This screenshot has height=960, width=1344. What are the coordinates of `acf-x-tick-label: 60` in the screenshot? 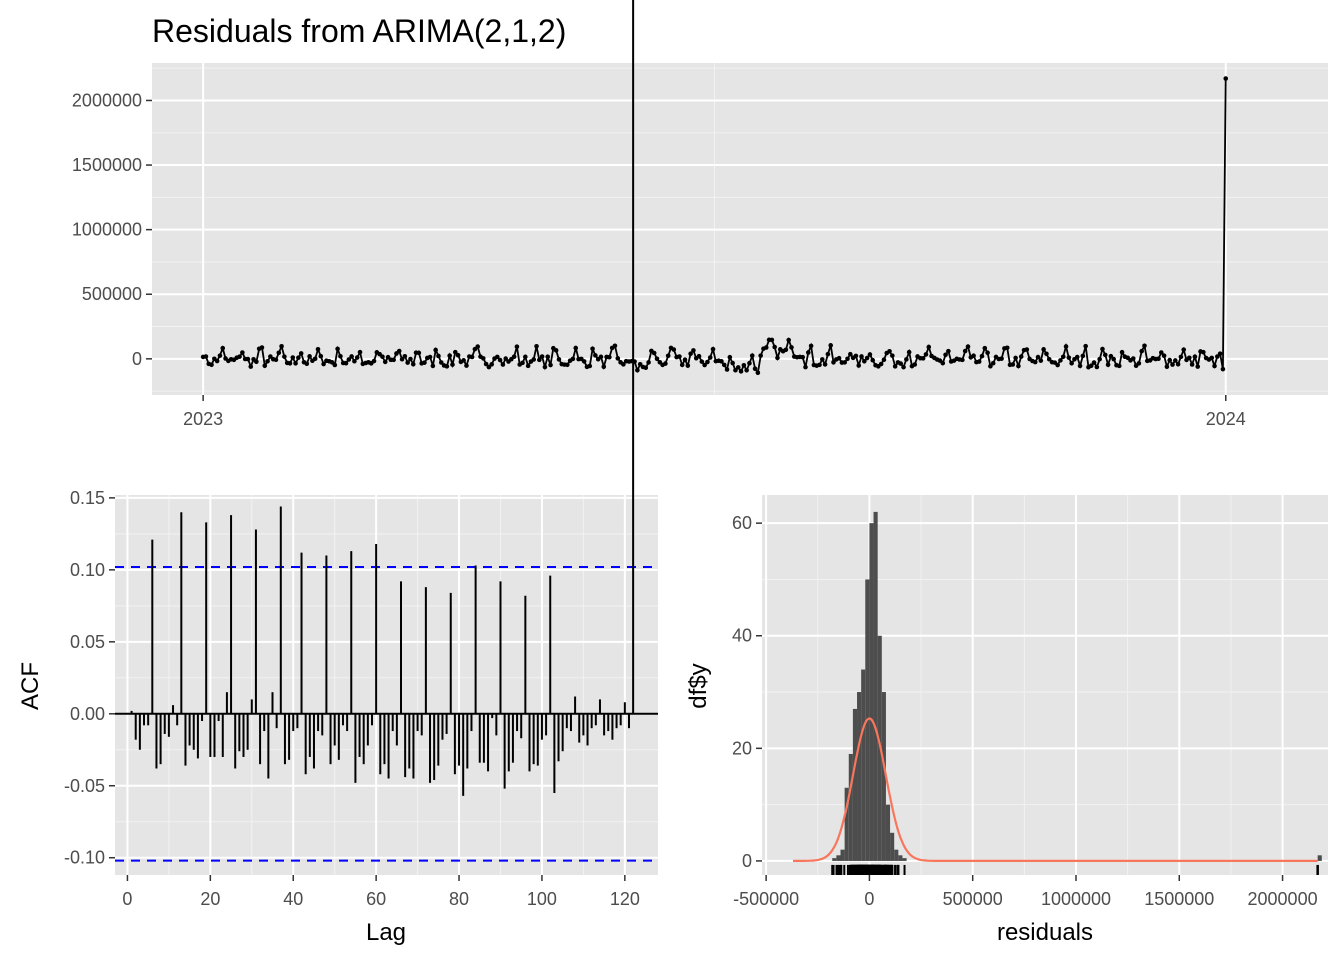 It's located at (376, 899).